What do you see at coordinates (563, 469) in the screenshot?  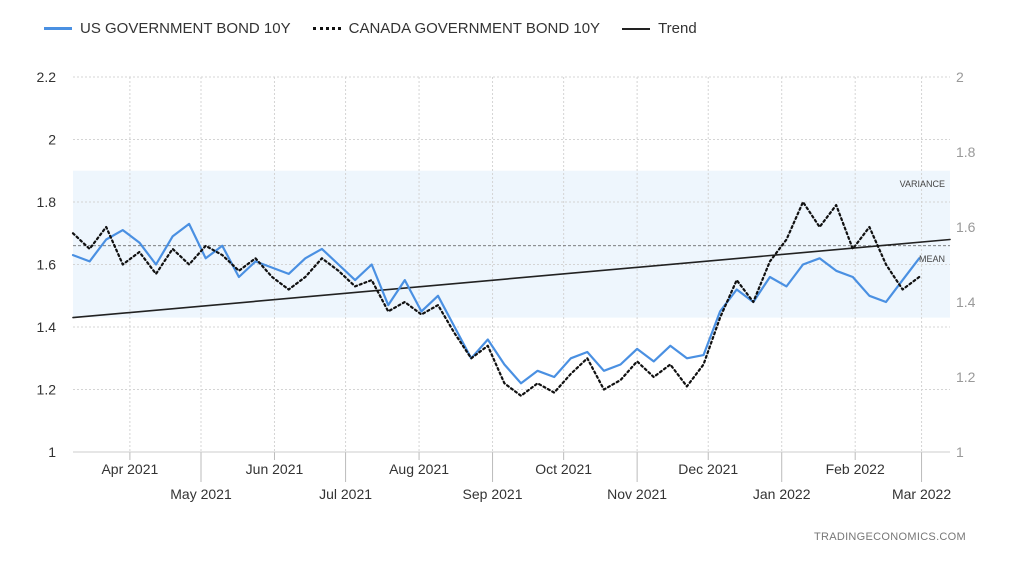 I see `x-tick-label: Oct 2021` at bounding box center [563, 469].